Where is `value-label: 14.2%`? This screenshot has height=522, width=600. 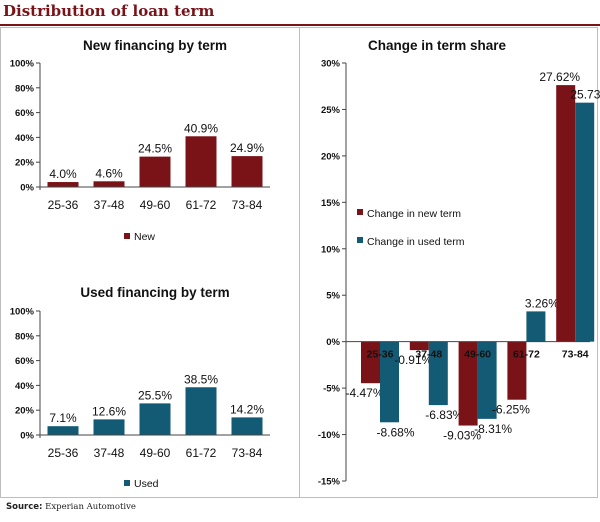 value-label: 14.2% is located at coordinates (247, 409).